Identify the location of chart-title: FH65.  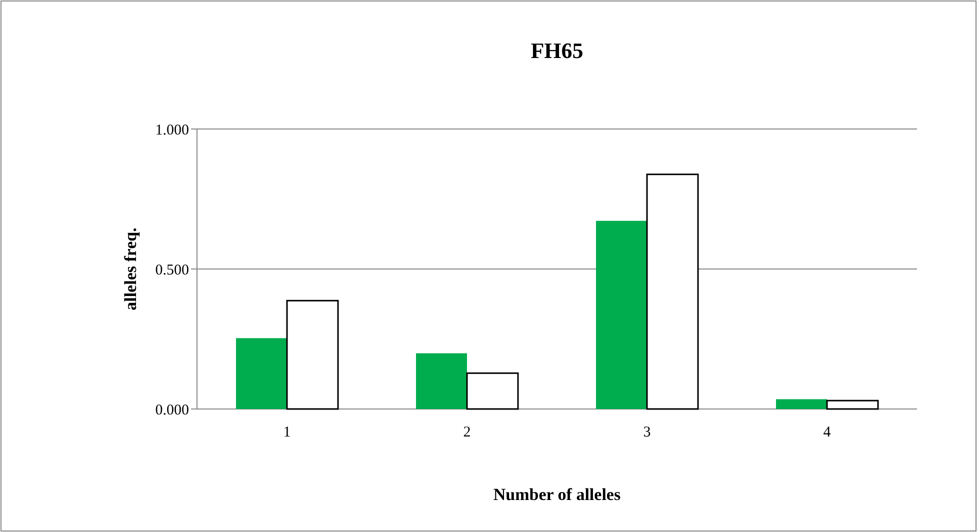
(557, 50).